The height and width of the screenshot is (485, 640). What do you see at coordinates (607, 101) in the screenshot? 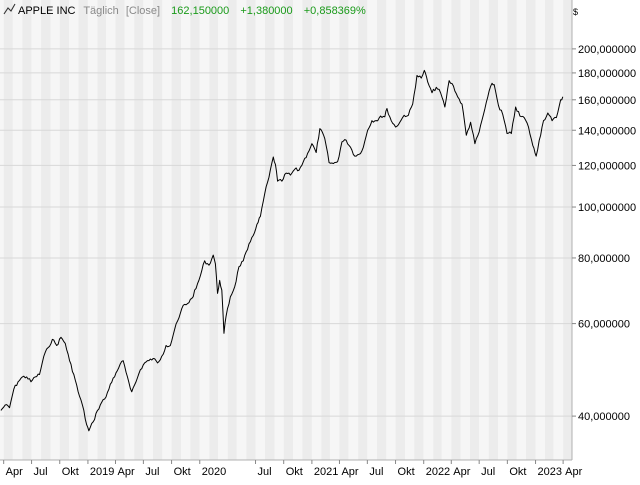
I see `y-tick-label: 160,000000` at bounding box center [607, 101].